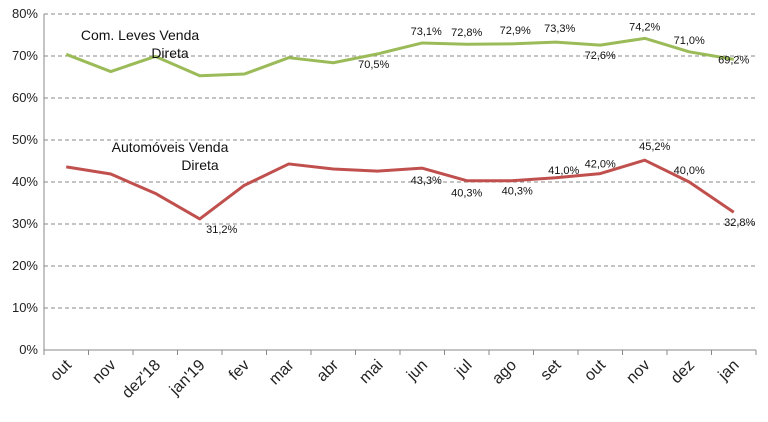 Image resolution: width=768 pixels, height=422 pixels. Describe the element at coordinates (426, 32) in the screenshot. I see `data-label: 73,1%` at that location.